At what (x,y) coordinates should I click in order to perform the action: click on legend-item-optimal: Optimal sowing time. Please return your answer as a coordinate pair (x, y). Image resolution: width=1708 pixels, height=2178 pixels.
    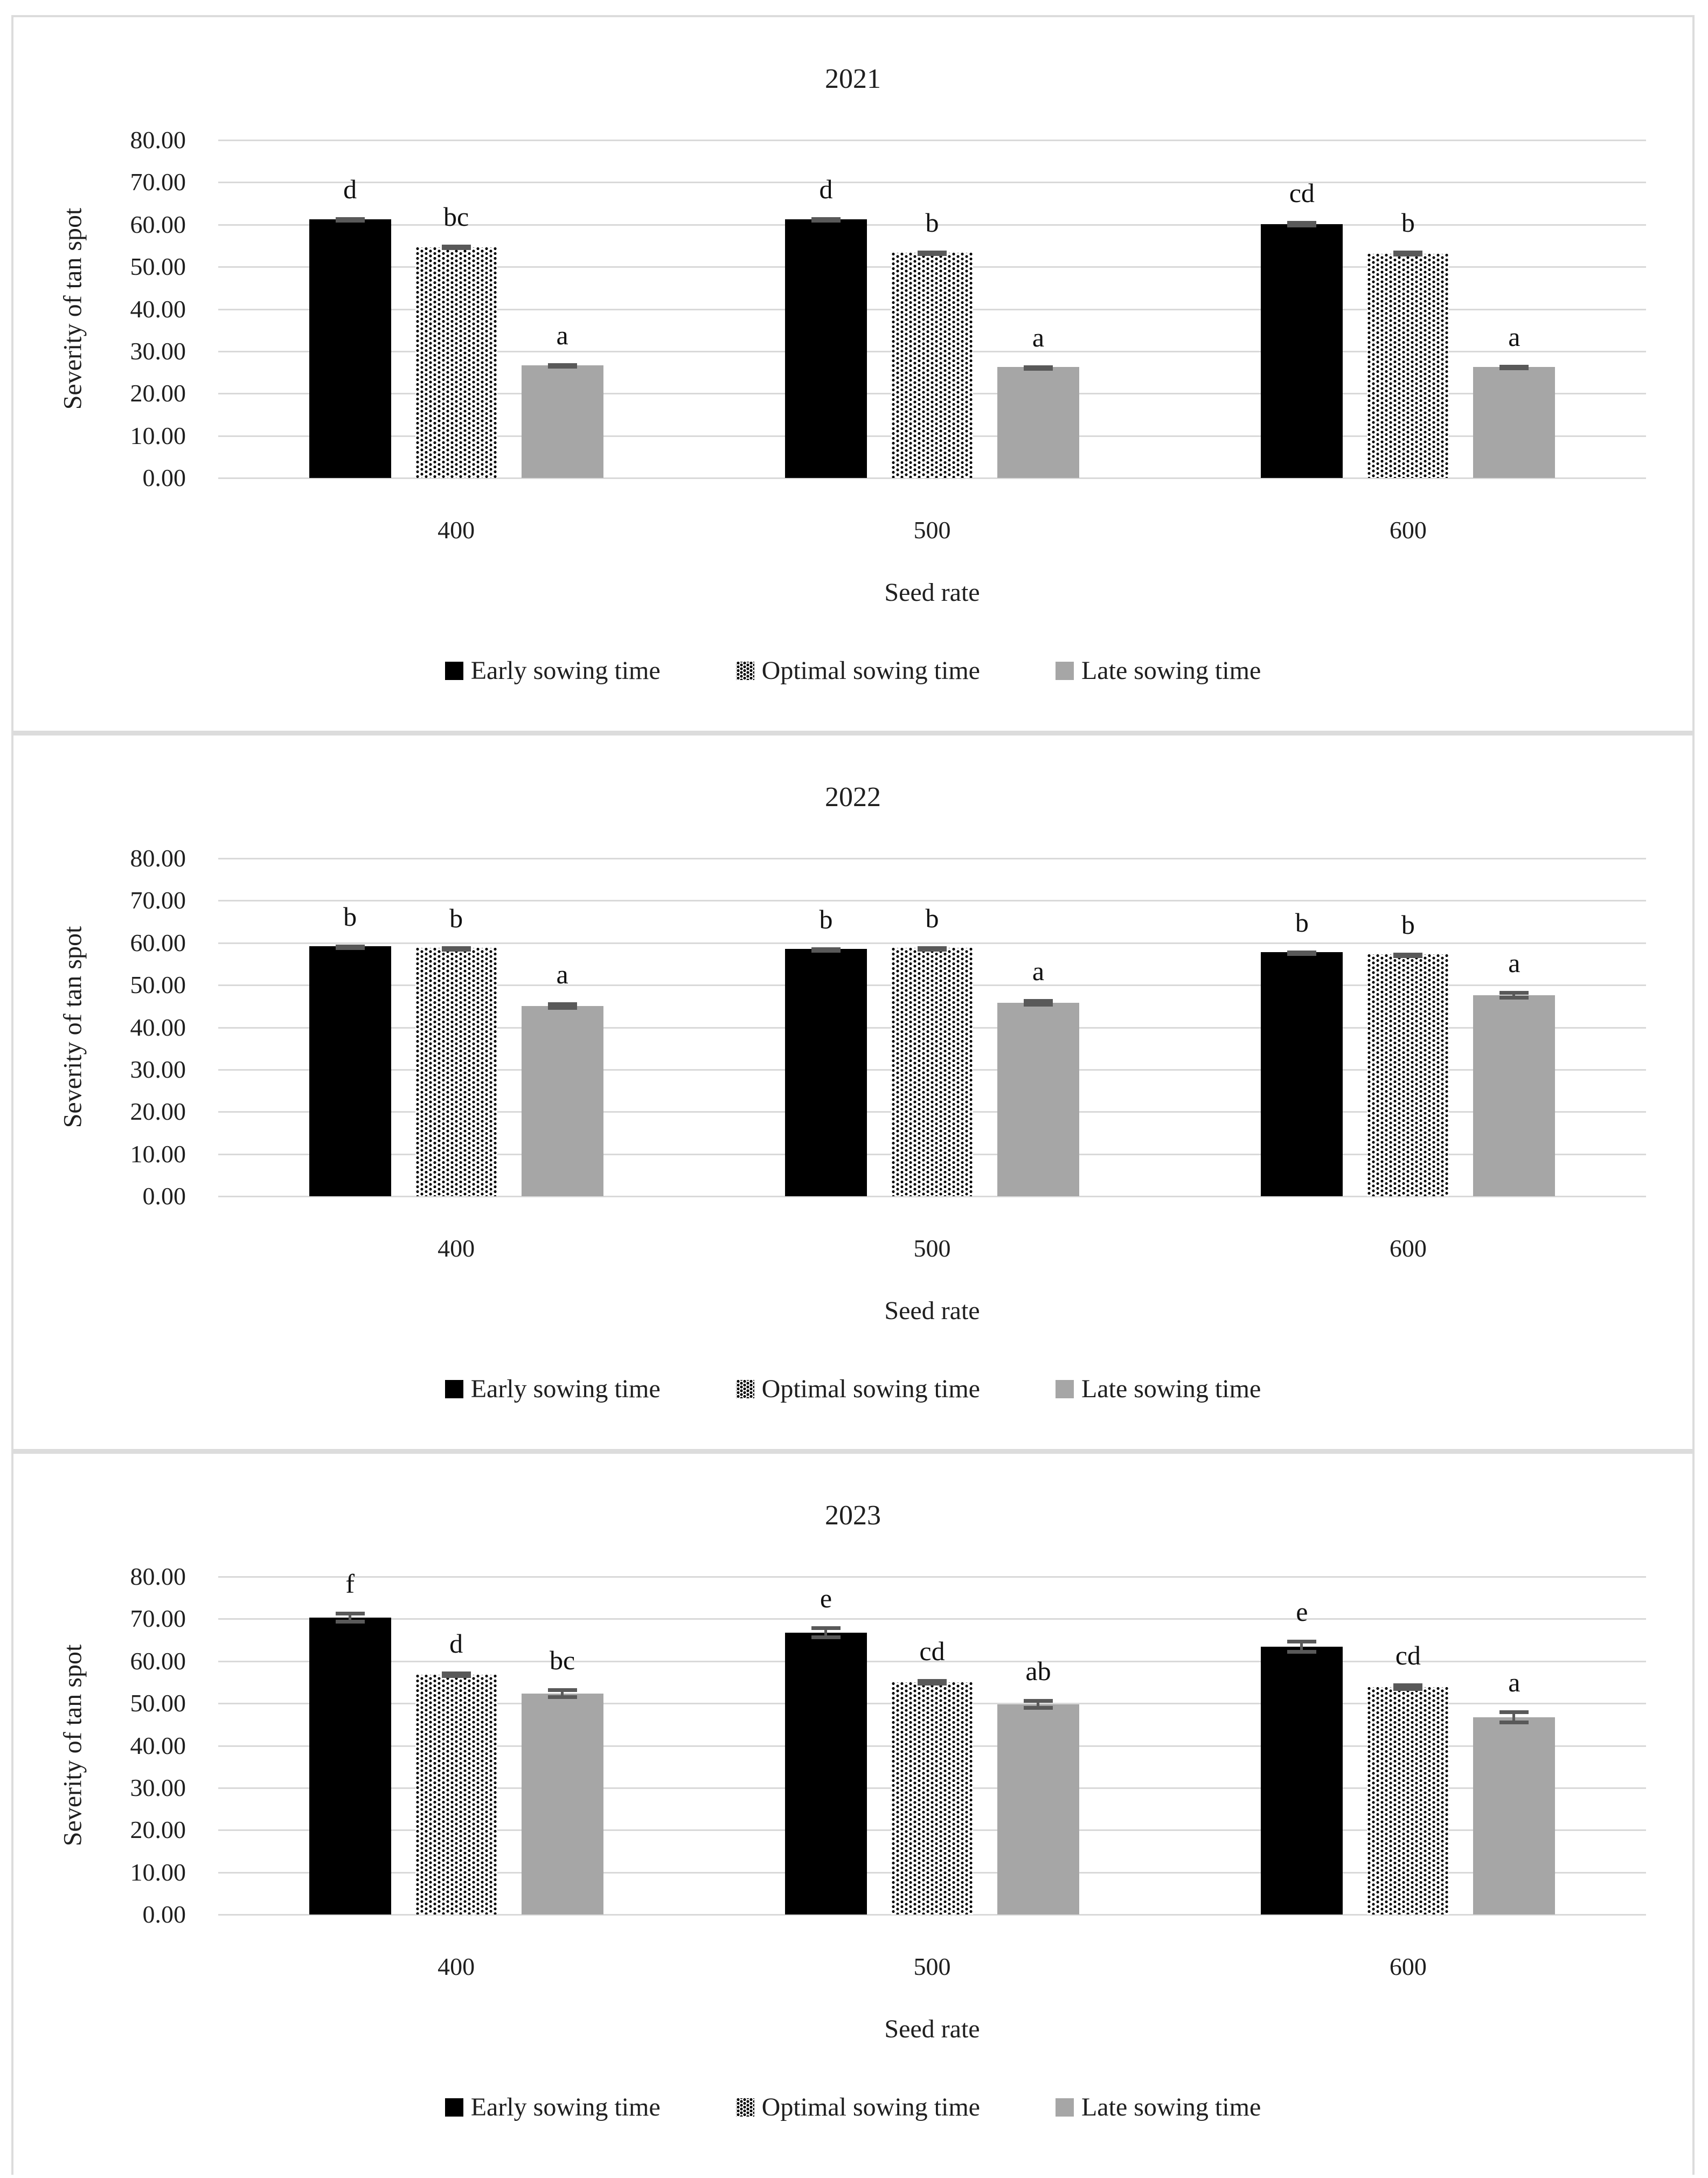
    Looking at the image, I should click on (858, 2107).